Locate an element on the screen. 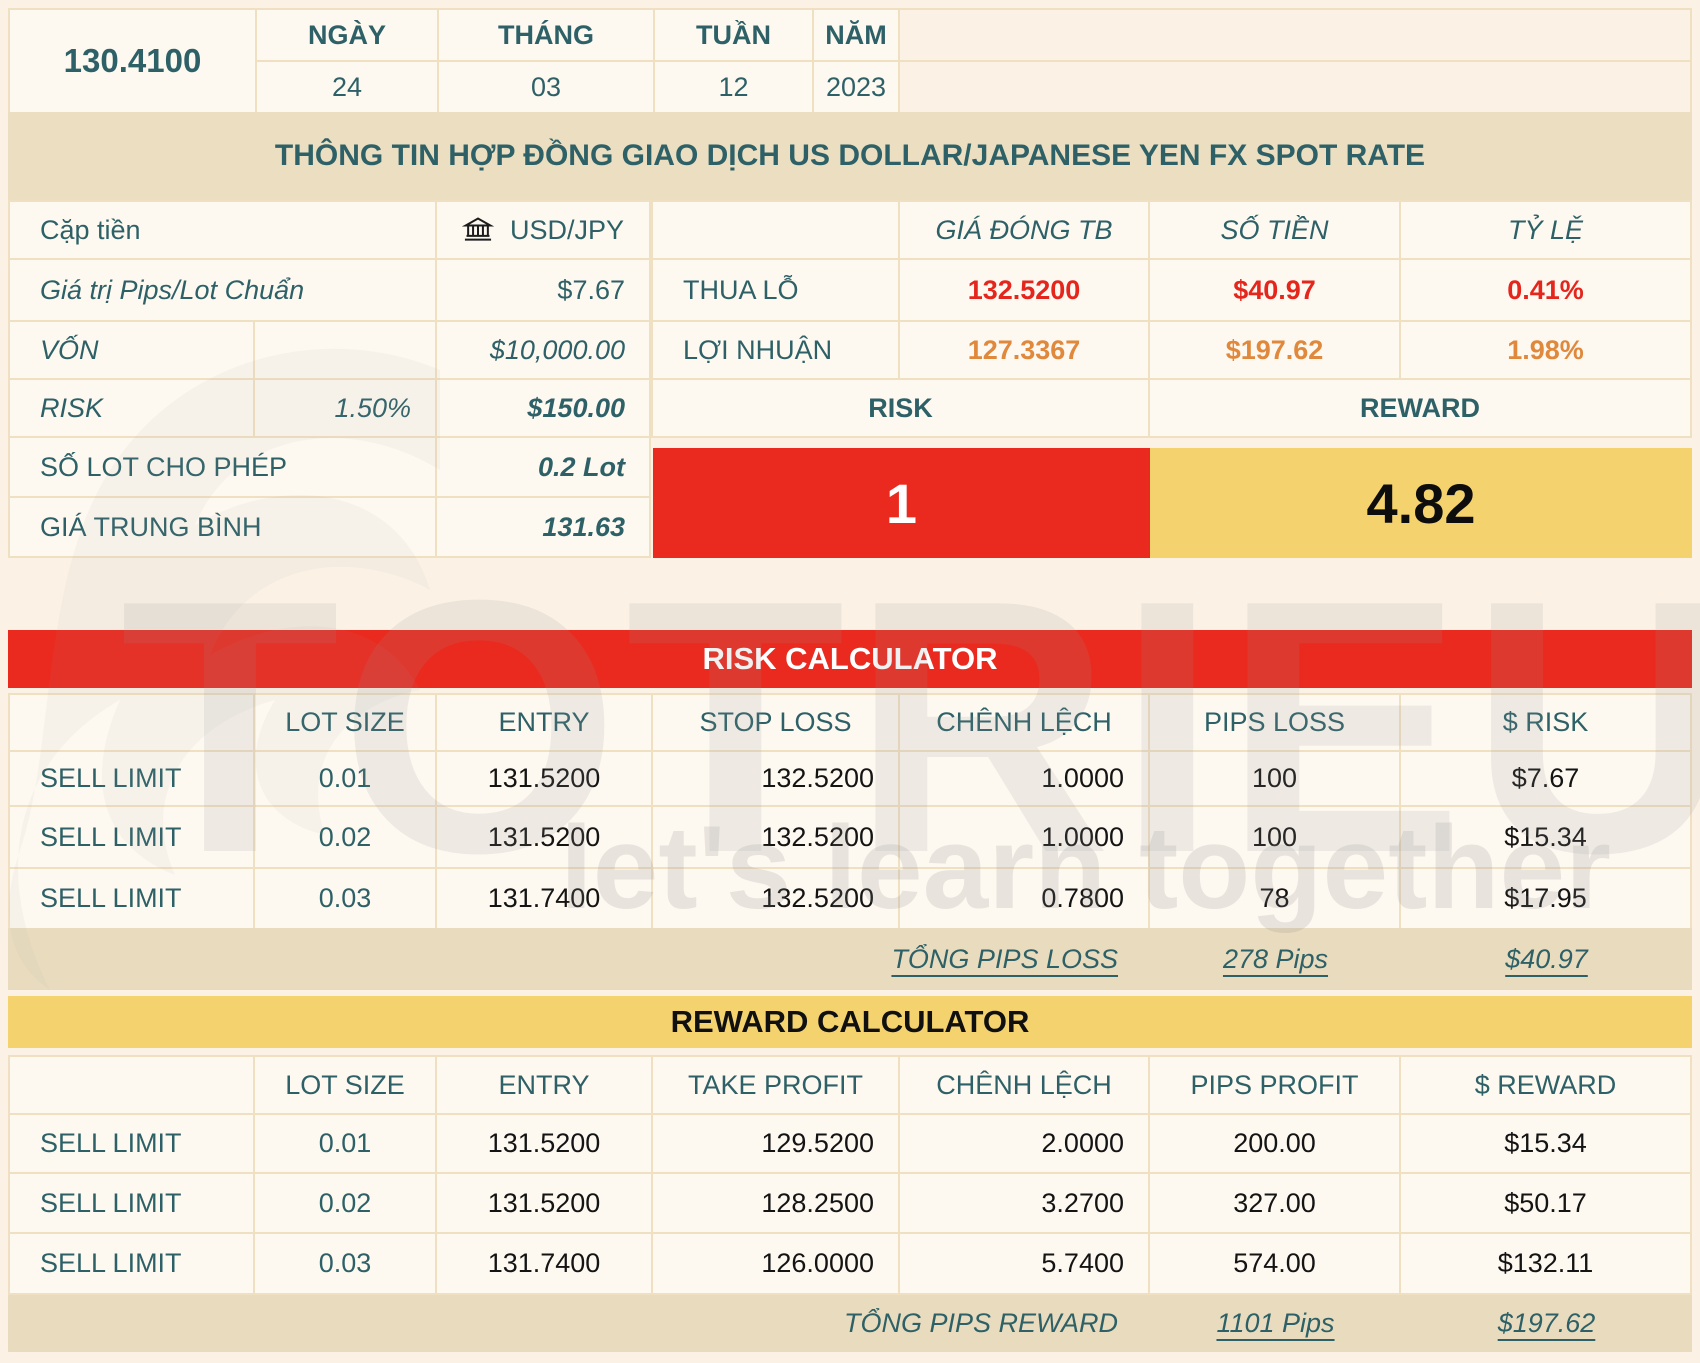 This screenshot has height=1363, width=1700. risk-col-pips: PIPS LOSS is located at coordinates (1275, 723).